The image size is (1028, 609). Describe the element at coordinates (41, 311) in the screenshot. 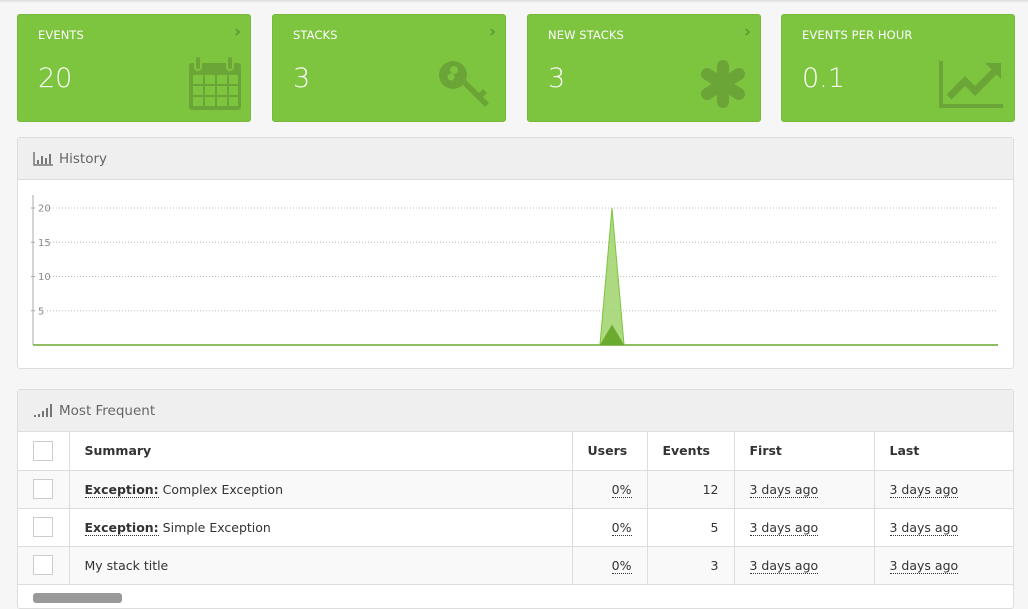

I see `y-tick-label: 5` at that location.